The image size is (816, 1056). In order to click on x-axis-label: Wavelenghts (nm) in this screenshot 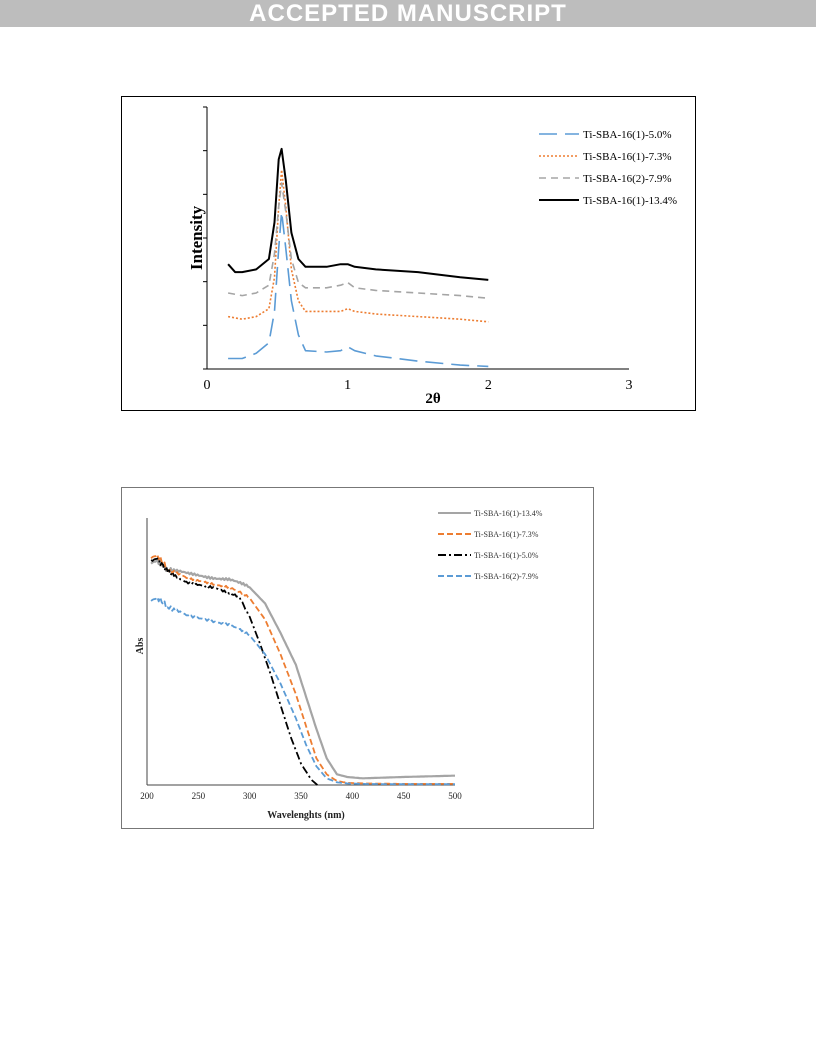, I will do `click(306, 815)`.